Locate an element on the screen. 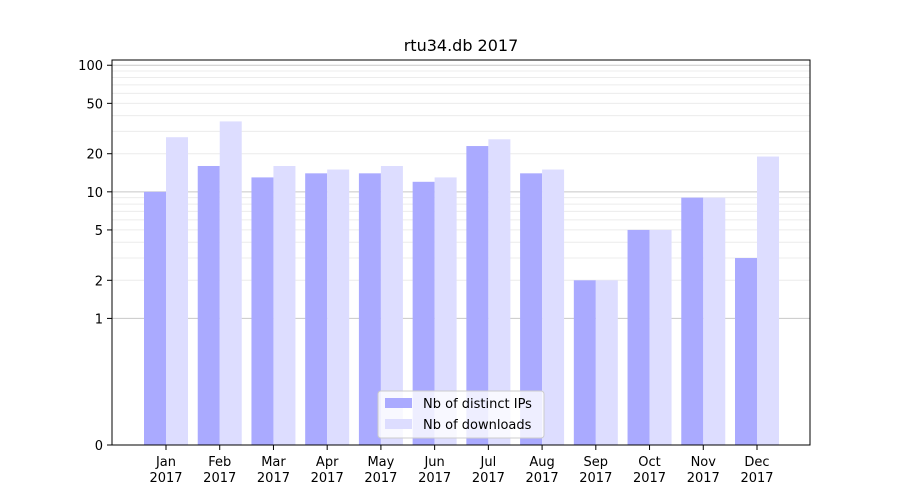  y-tick-label: 100 is located at coordinates (90, 66).